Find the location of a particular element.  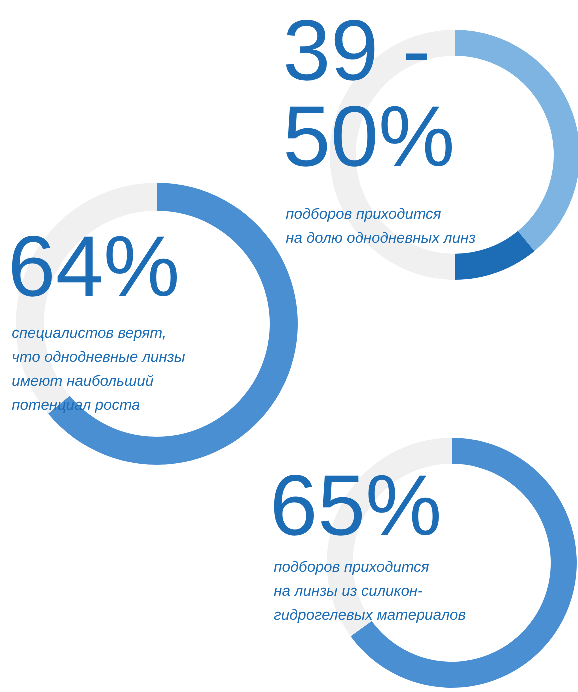

chart-title: 65% is located at coordinates (356, 506).